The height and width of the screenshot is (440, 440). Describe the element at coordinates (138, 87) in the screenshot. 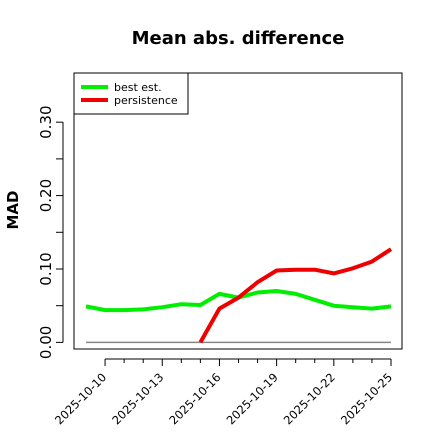

I see `legend-label: best est.` at that location.